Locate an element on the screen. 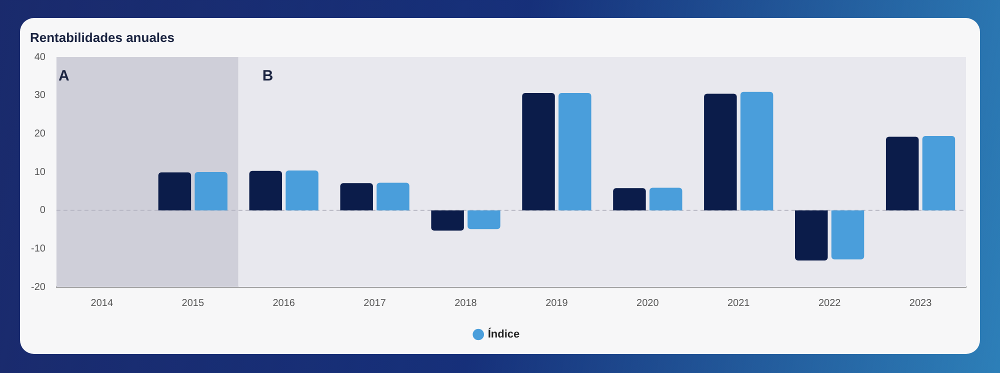 Image resolution: width=1000 pixels, height=373 pixels. y-tick-label: -10 is located at coordinates (38, 248).